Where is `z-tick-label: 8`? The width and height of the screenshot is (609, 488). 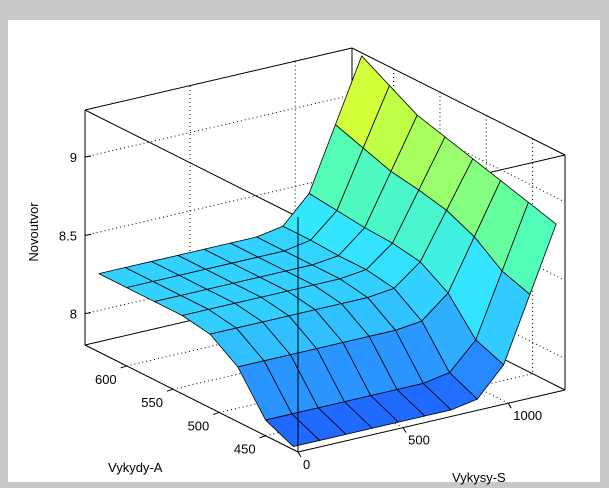
z-tick-label: 8 is located at coordinates (73, 314).